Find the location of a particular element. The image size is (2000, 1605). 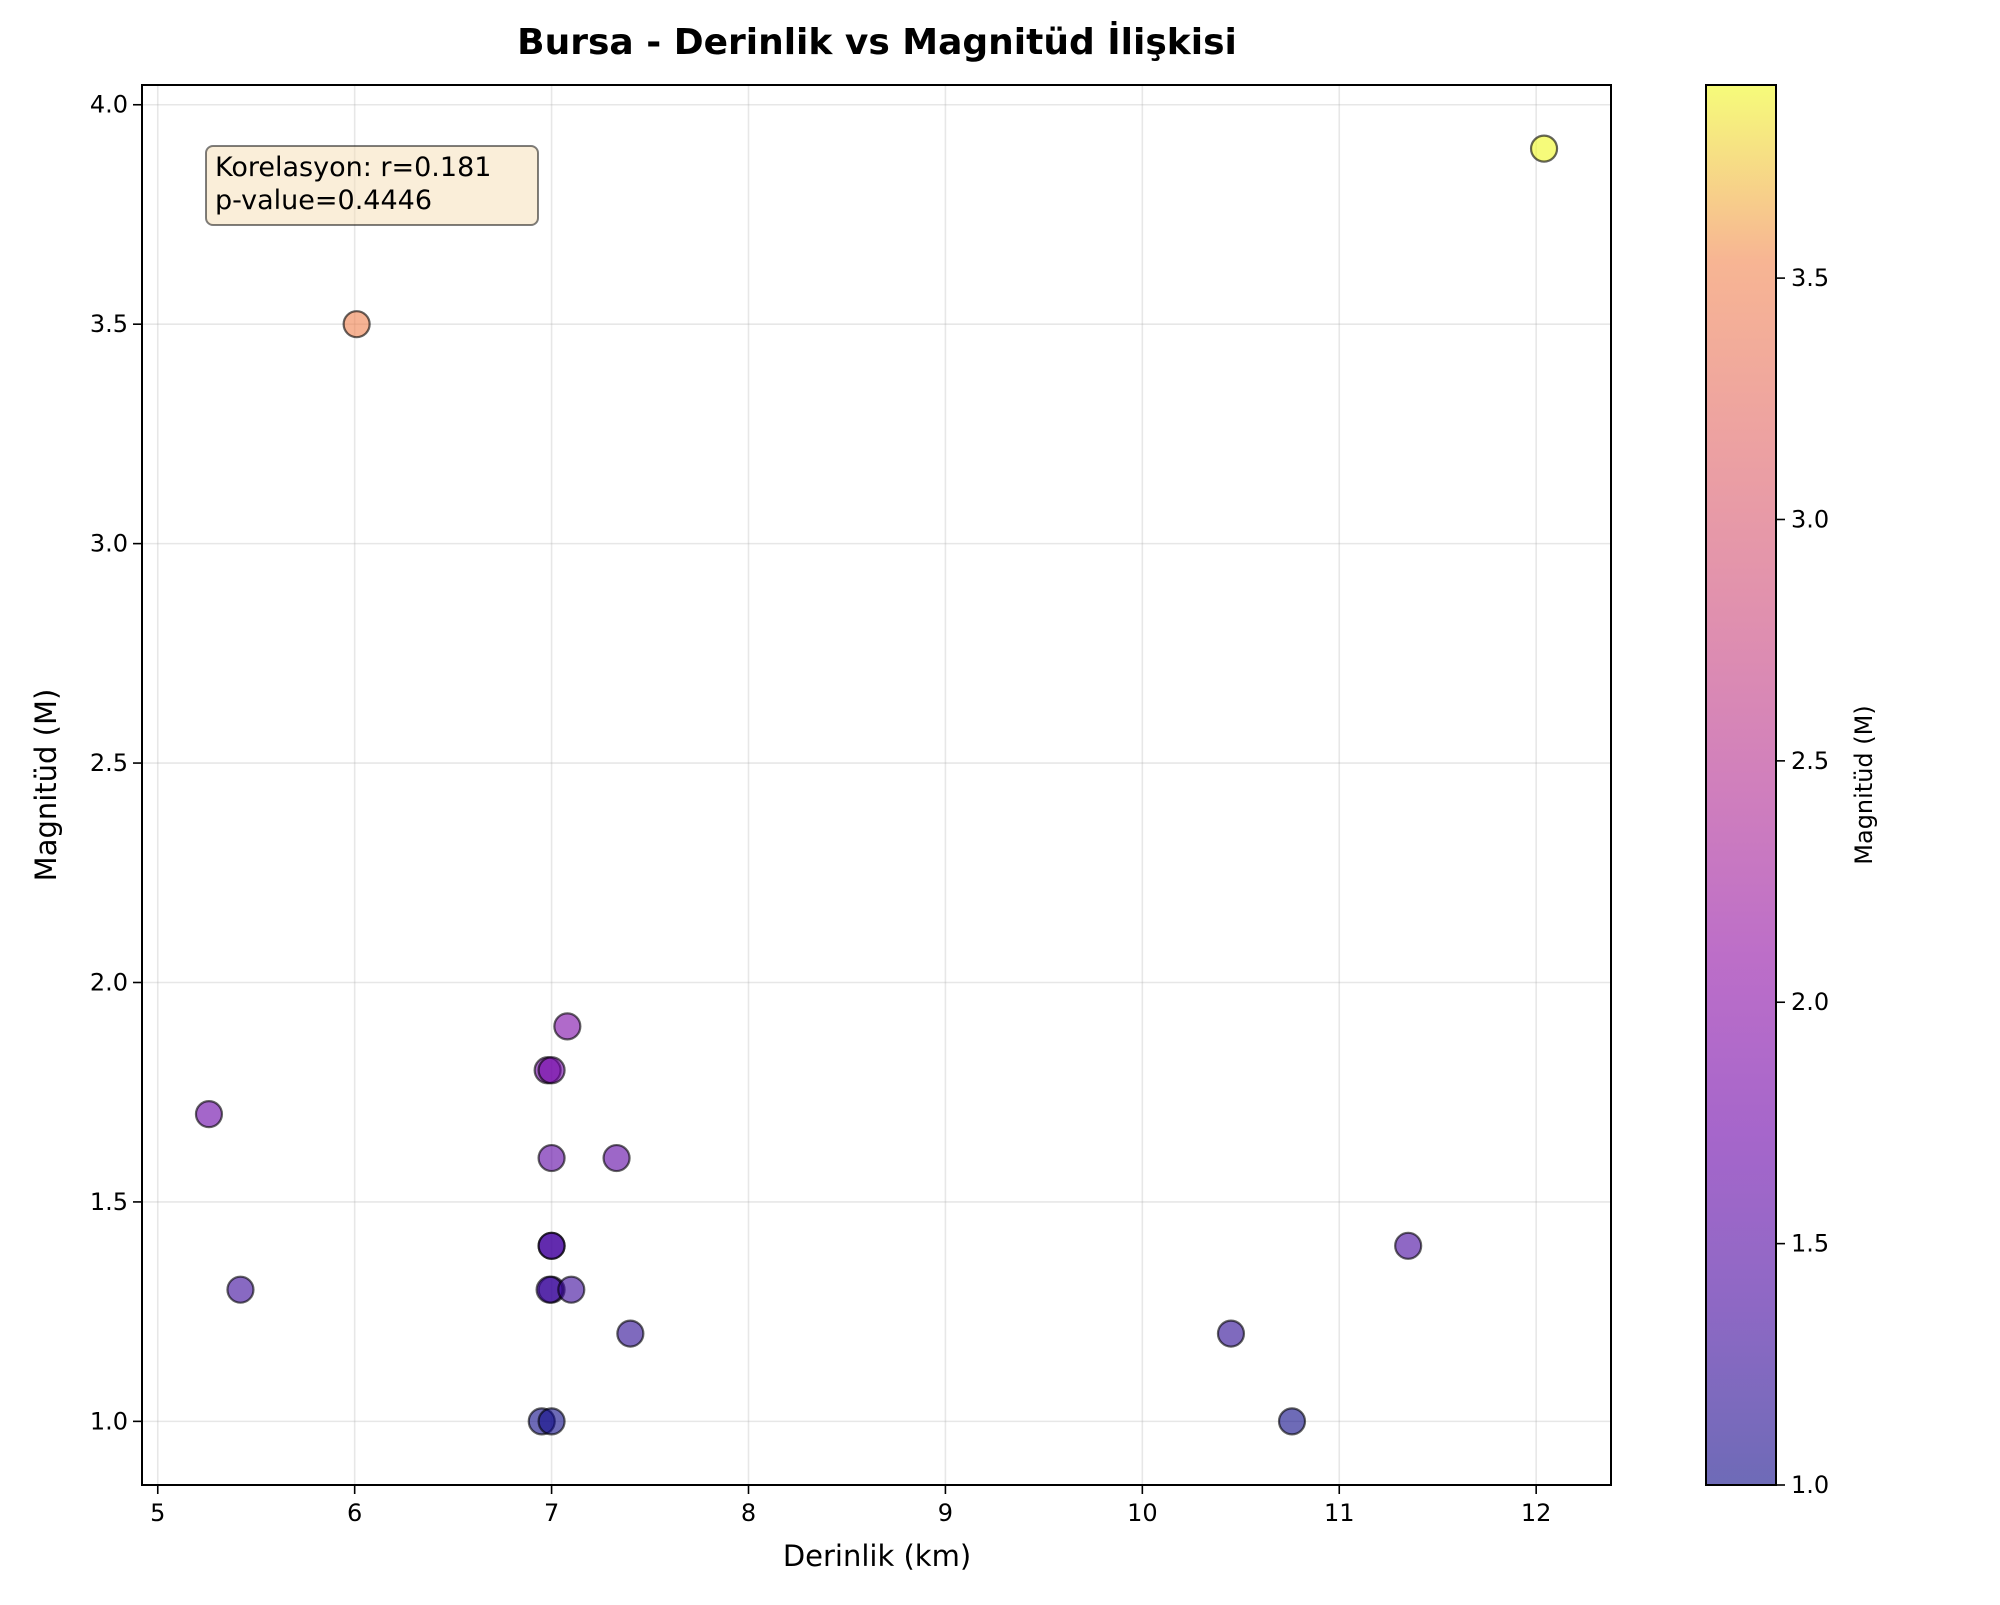

x-tick-label: 5 is located at coordinates (157, 1513).